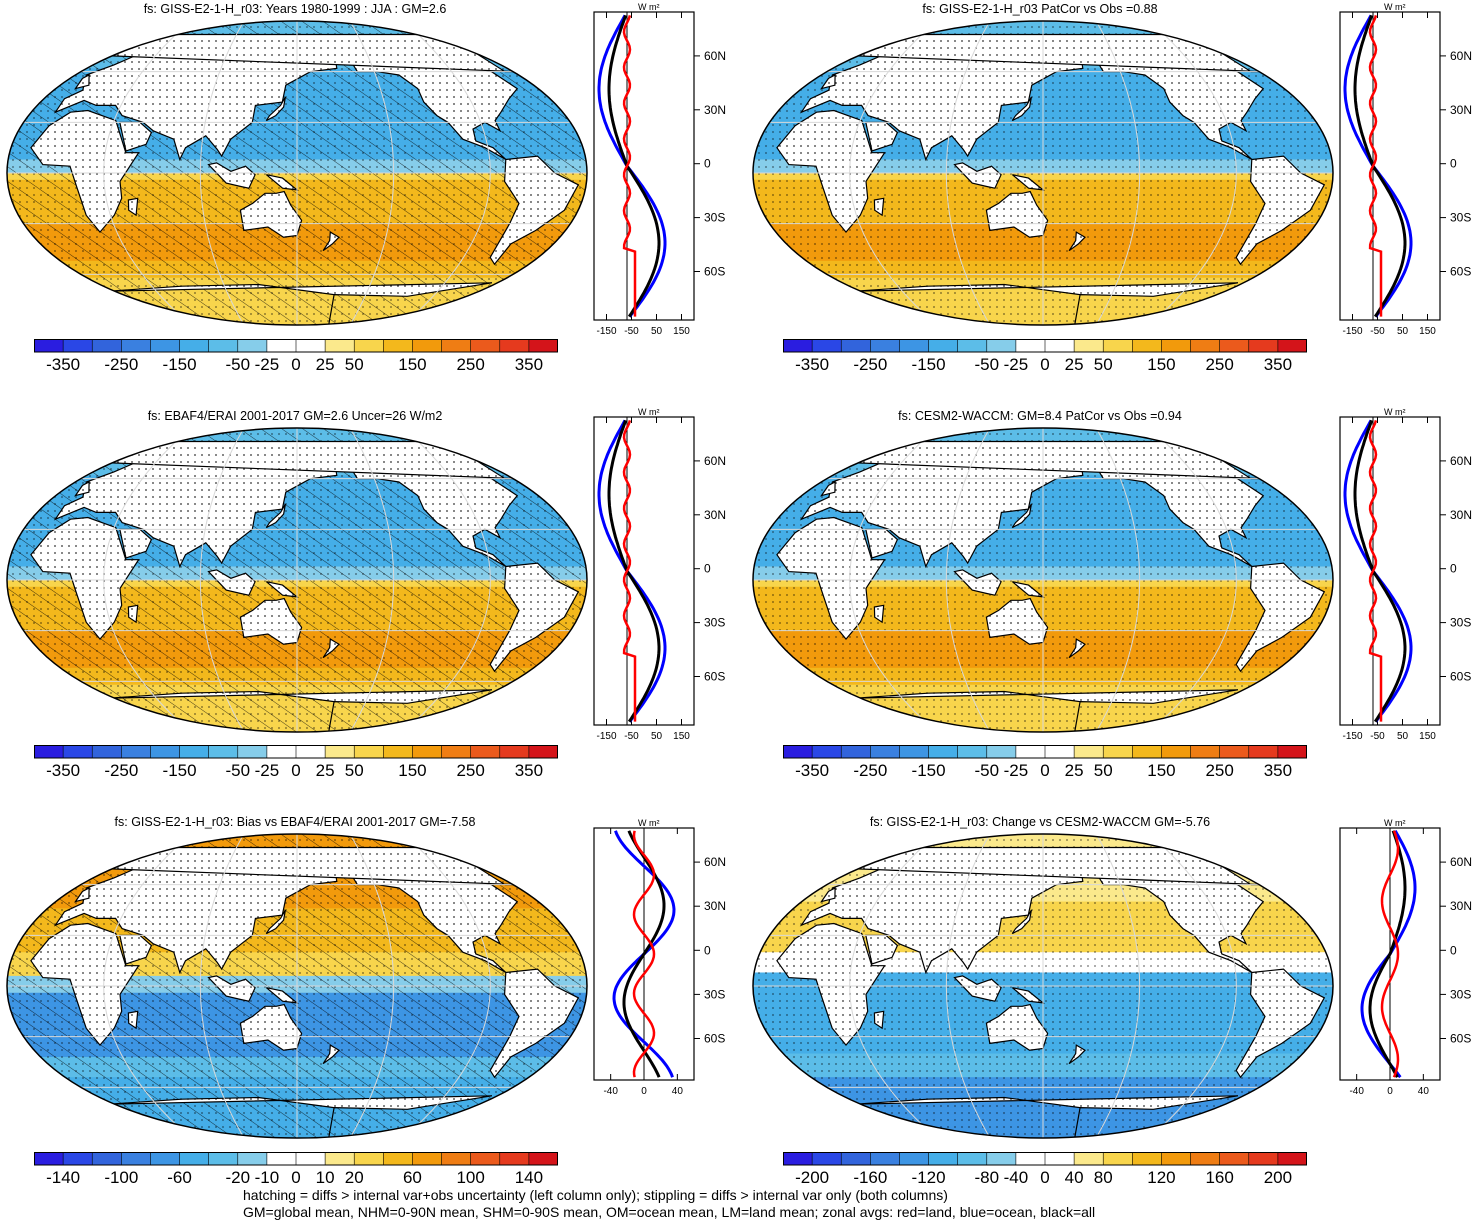  Describe the element at coordinates (354, 1177) in the screenshot. I see `colorbar-tick-label: 20` at that location.